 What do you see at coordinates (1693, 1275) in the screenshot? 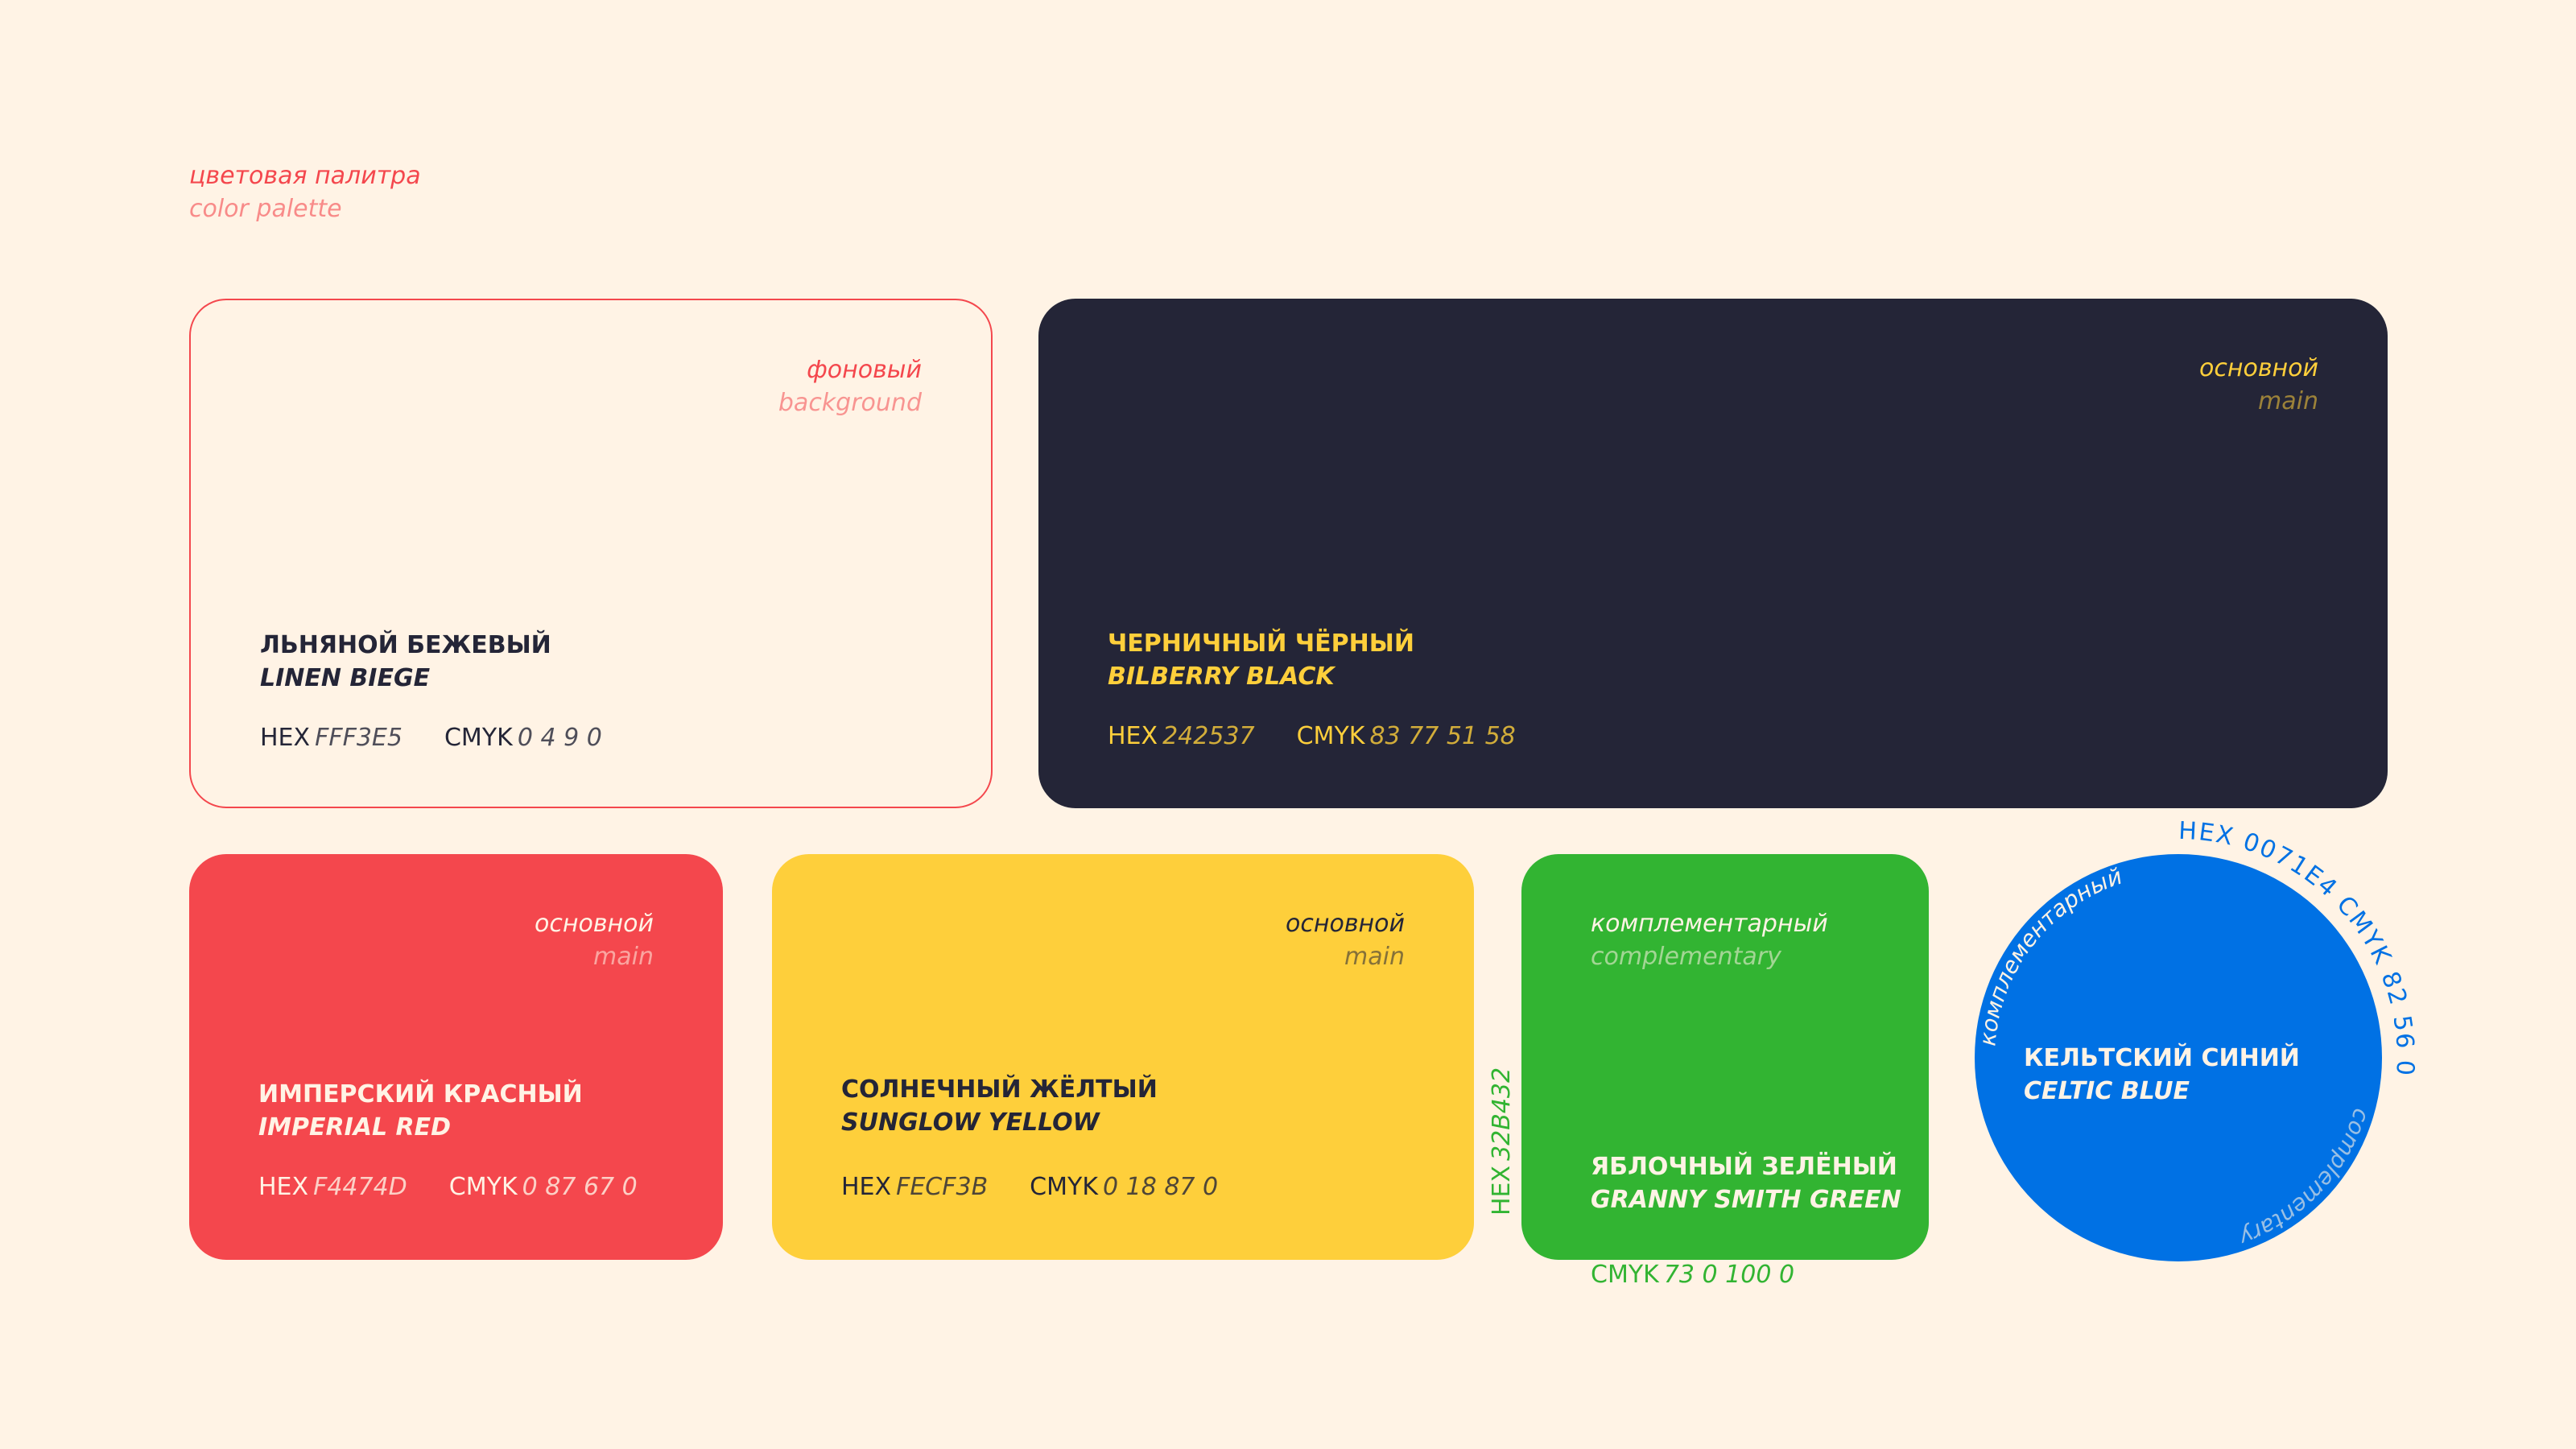
I see `green-cmyk: CMYK 73 0 100 0` at bounding box center [1693, 1275].